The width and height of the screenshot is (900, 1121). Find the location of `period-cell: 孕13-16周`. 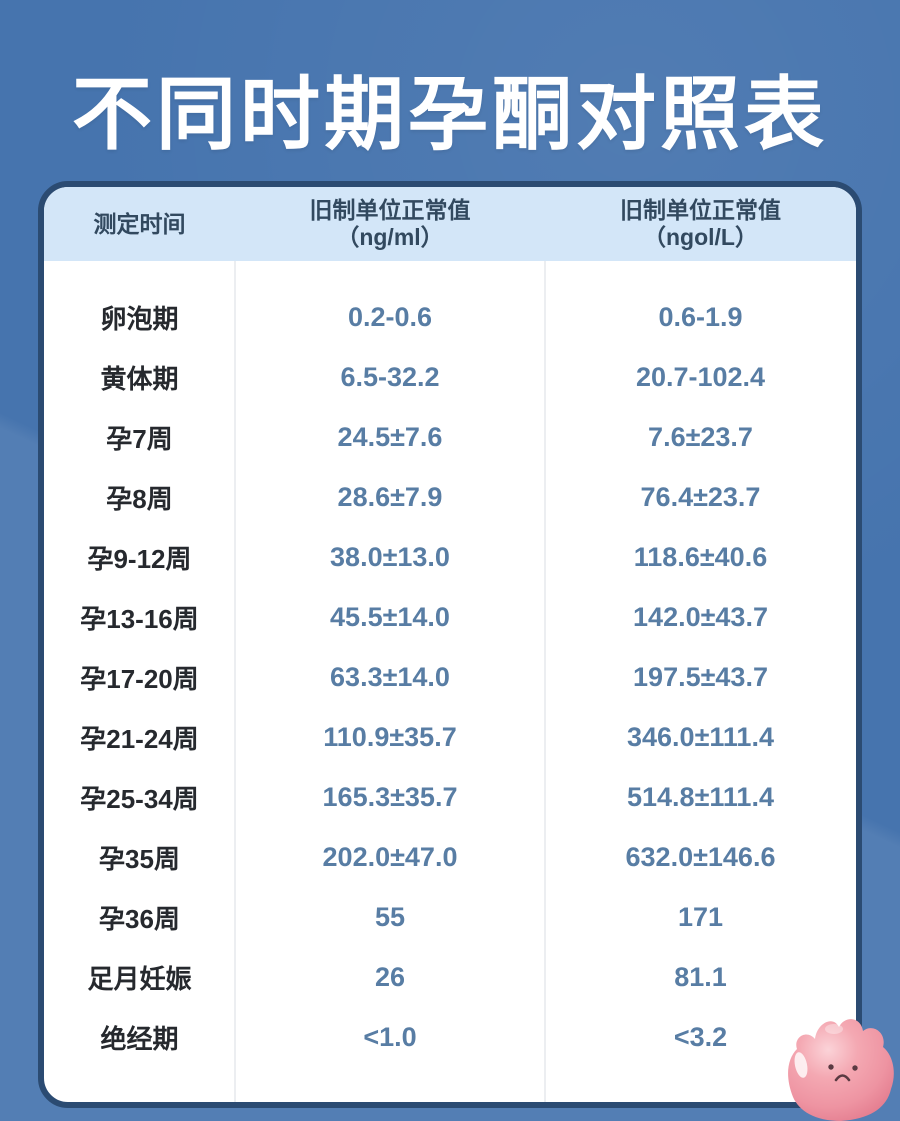

period-cell: 孕13-16周 is located at coordinates (139, 618).